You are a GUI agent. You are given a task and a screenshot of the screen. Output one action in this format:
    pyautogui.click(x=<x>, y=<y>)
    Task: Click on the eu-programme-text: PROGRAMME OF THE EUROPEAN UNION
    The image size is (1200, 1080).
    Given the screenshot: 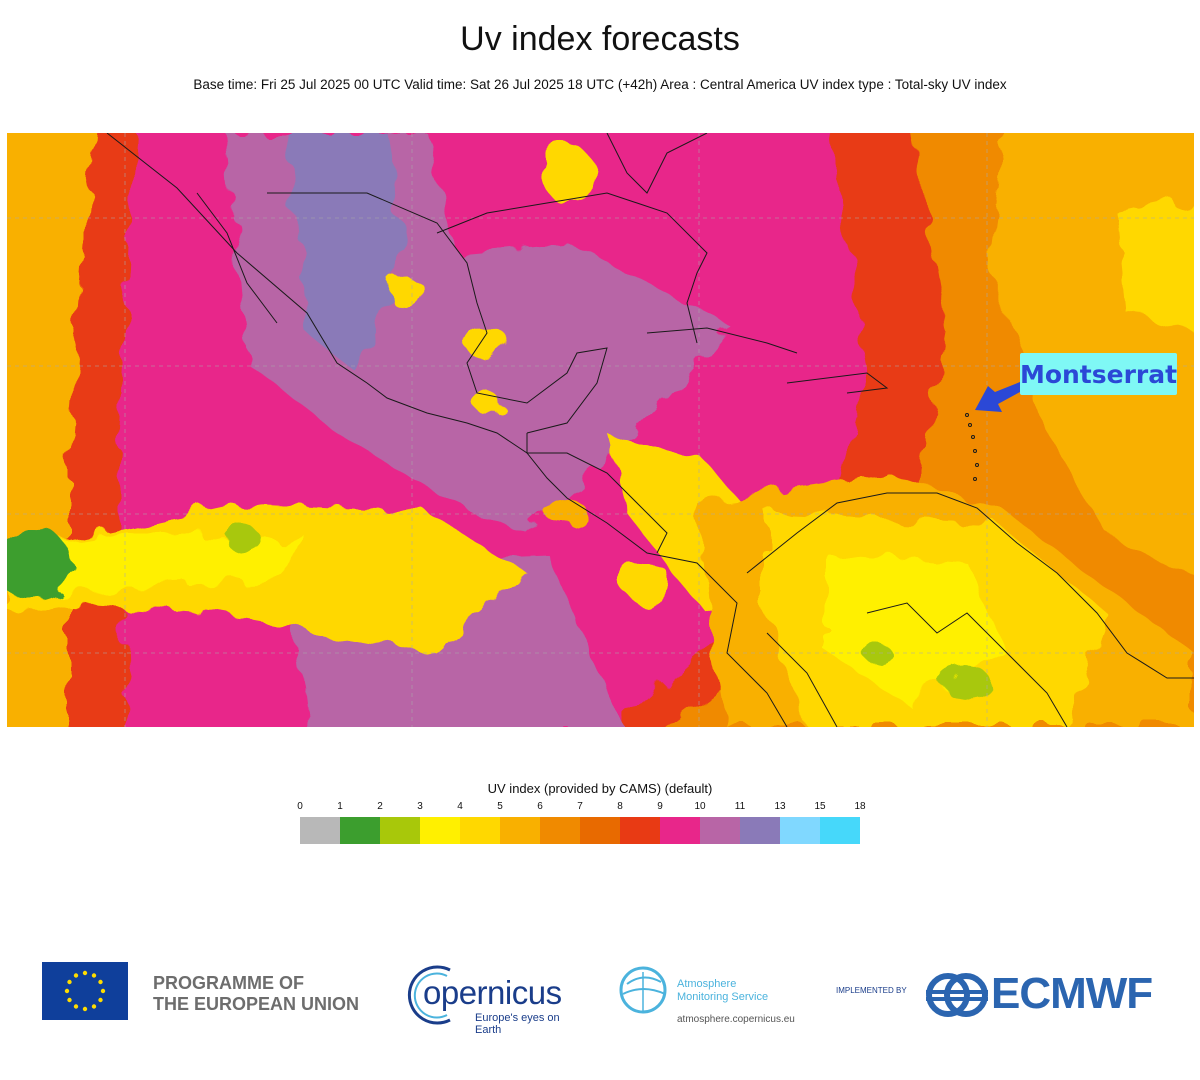 What is the action you would take?
    pyautogui.click(x=256, y=993)
    